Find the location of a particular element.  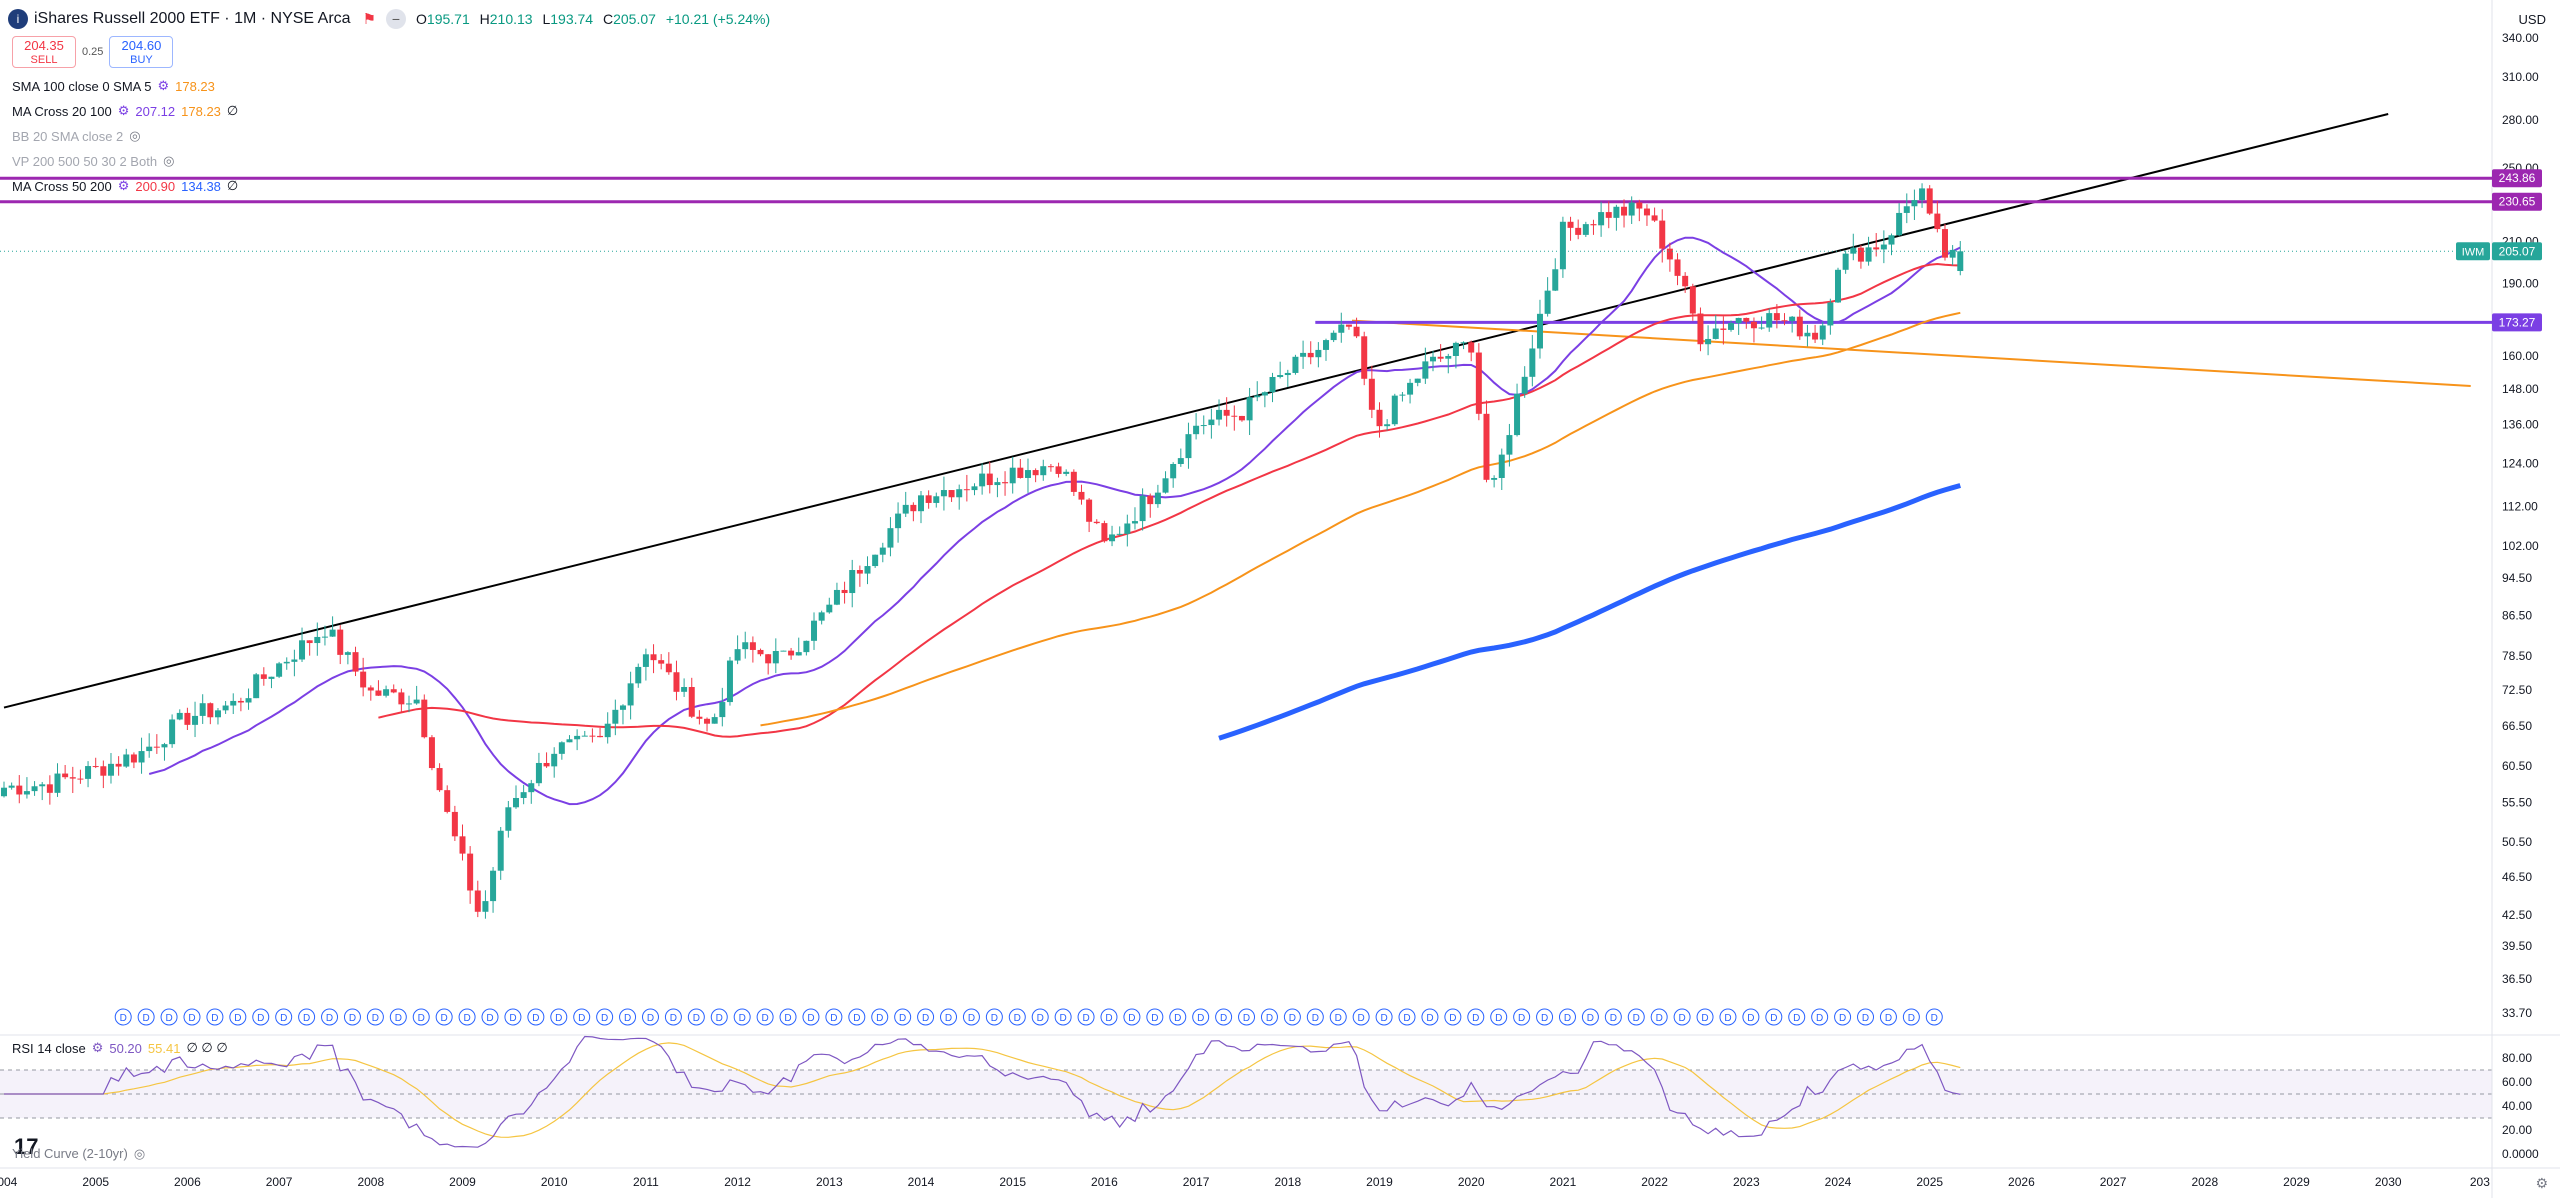

indicator-name: MA Cross 50 200 is located at coordinates (62, 186).